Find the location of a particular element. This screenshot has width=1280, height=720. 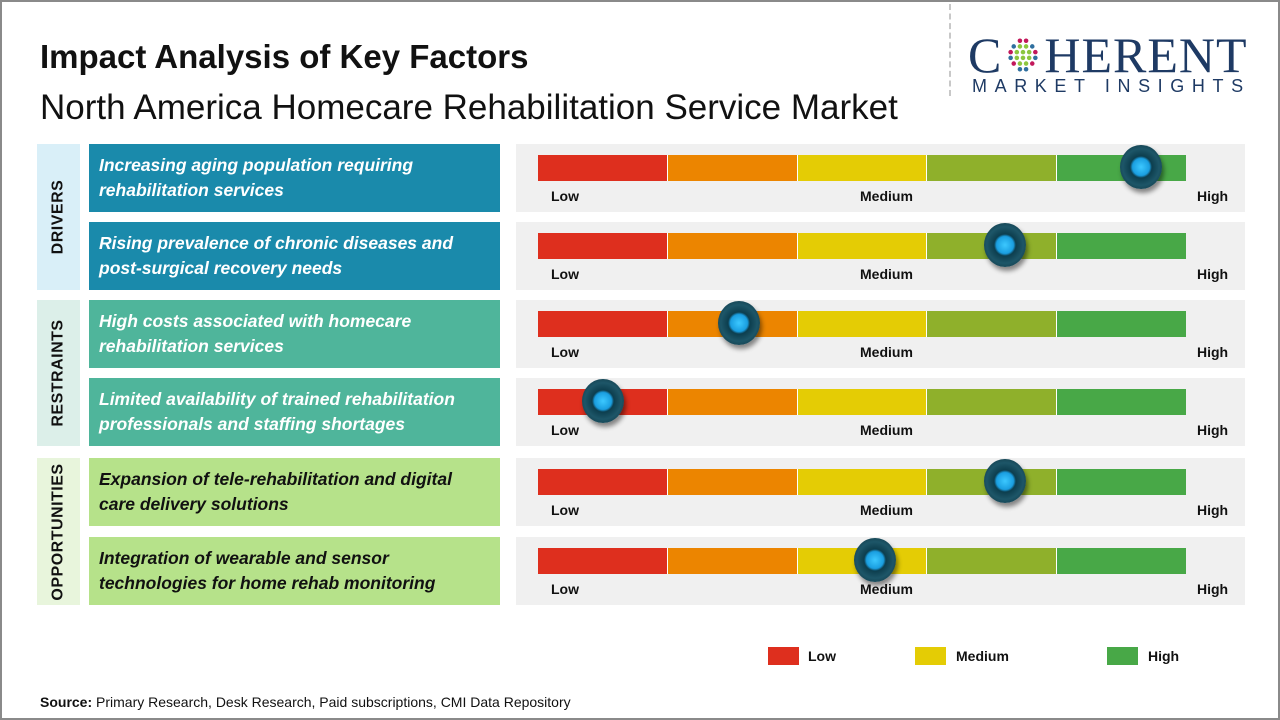

category-label-drivers: DRIVERS is located at coordinates (58, 217).